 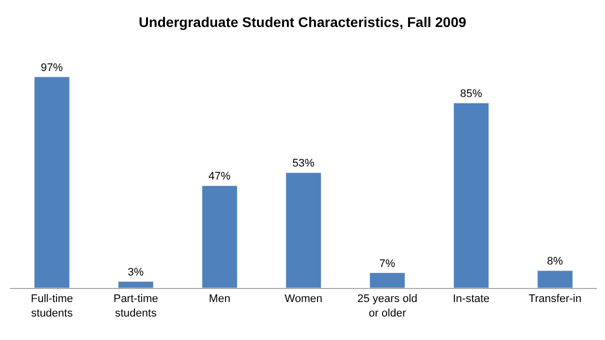 I want to click on x-tick-label: 25 years old or older, so click(x=387, y=306).